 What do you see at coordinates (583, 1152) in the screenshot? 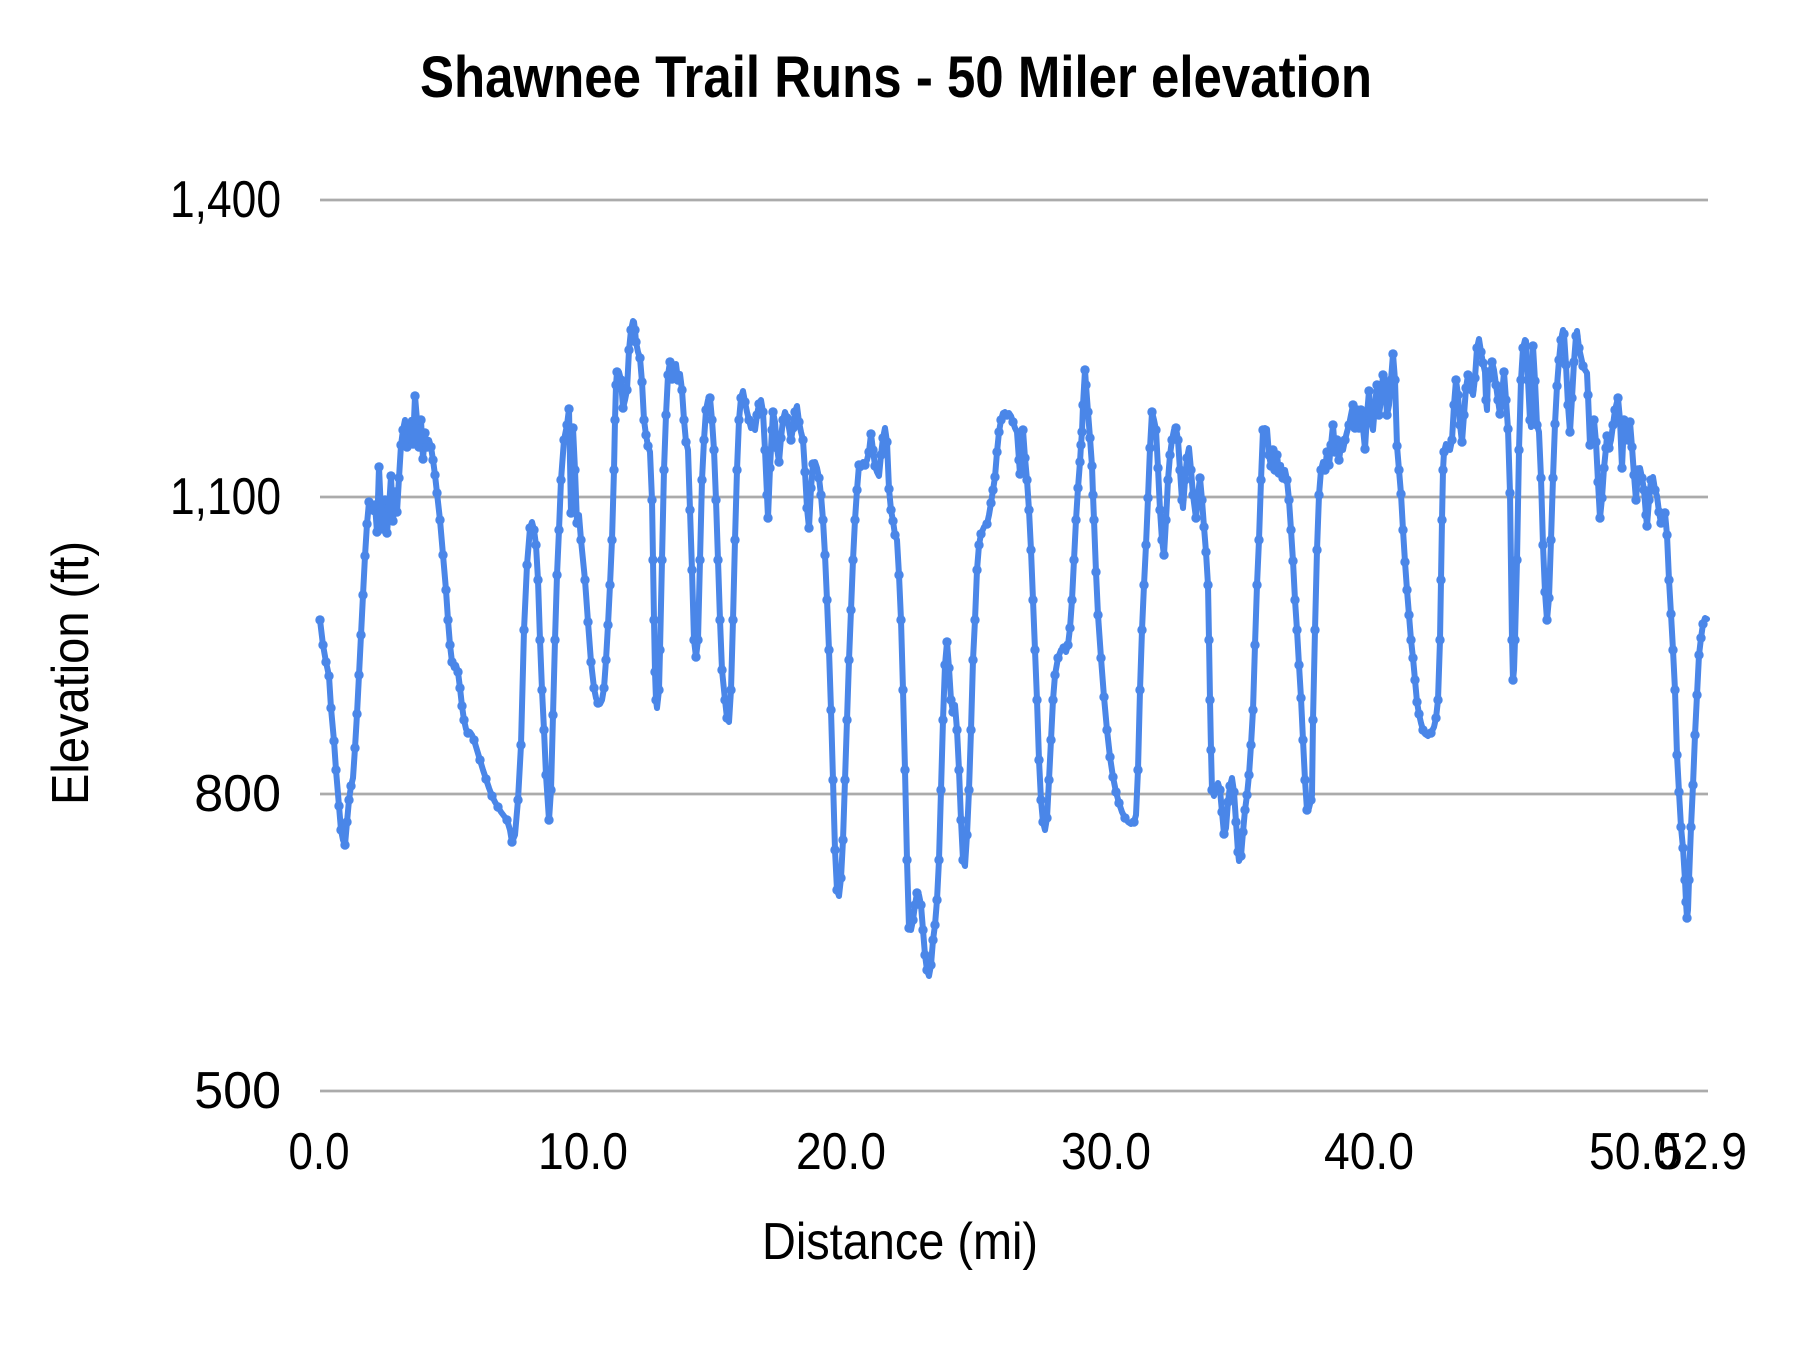
I see `svg-text: 10.0` at bounding box center [583, 1152].